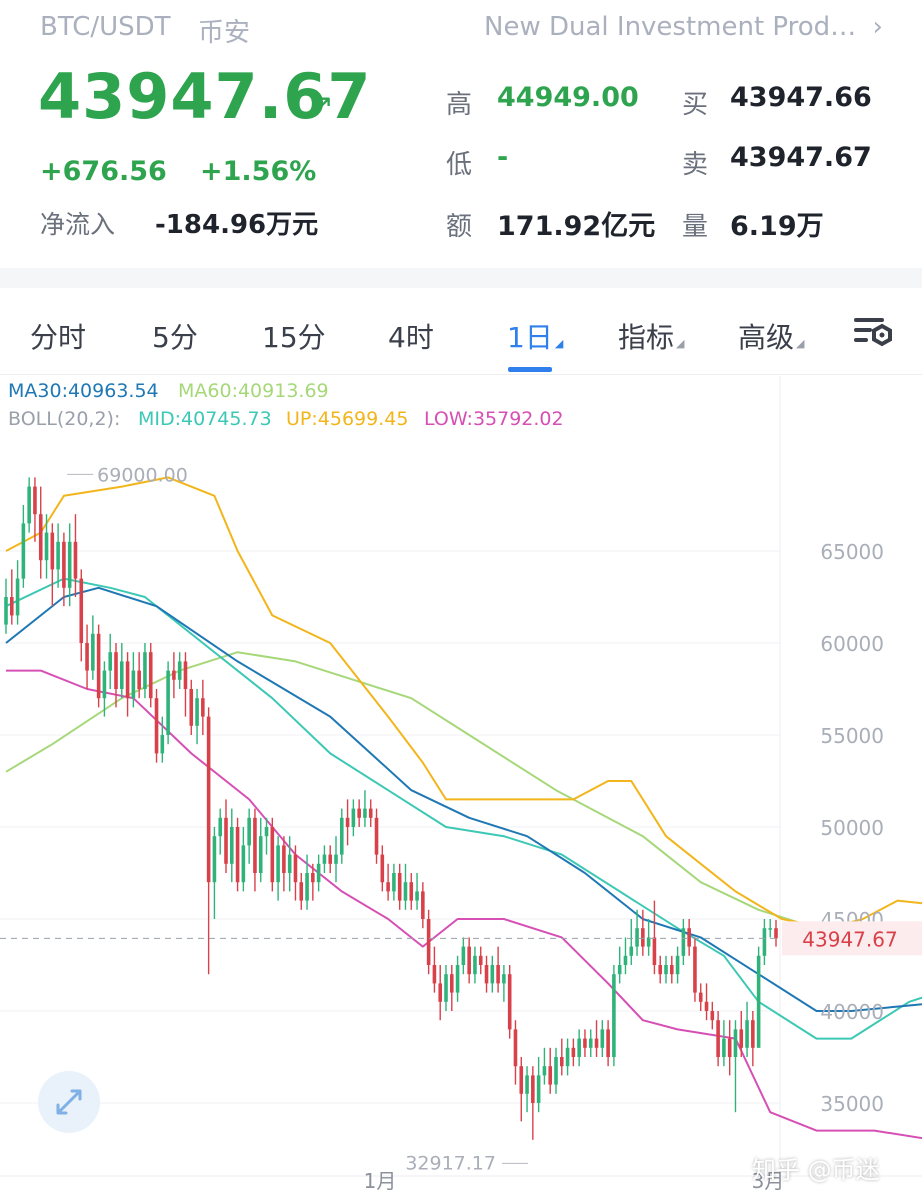 The width and height of the screenshot is (922, 1202). I want to click on volume-value: 6.19万, so click(777, 226).